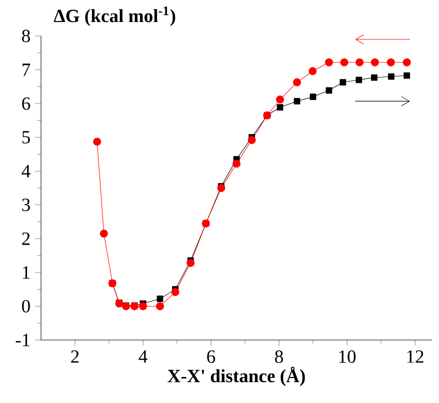 The image size is (439, 403). What do you see at coordinates (26, 238) in the screenshot?
I see `y-tick-label: 2` at bounding box center [26, 238].